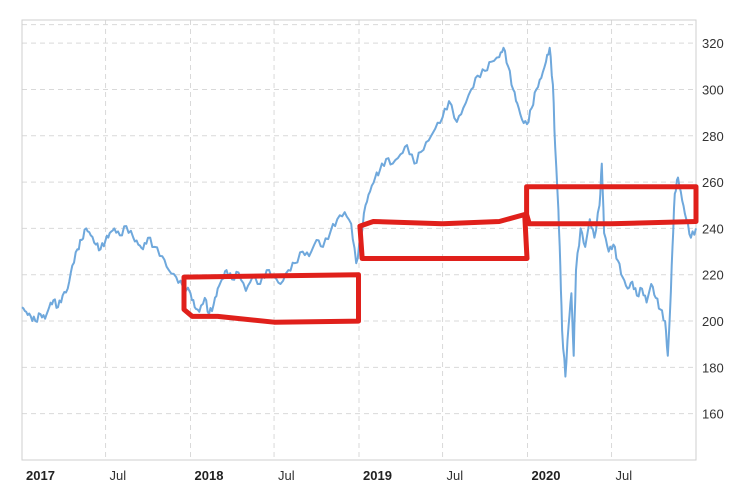  Describe the element at coordinates (118, 475) in the screenshot. I see `x-tick-label-1: Jul` at that location.